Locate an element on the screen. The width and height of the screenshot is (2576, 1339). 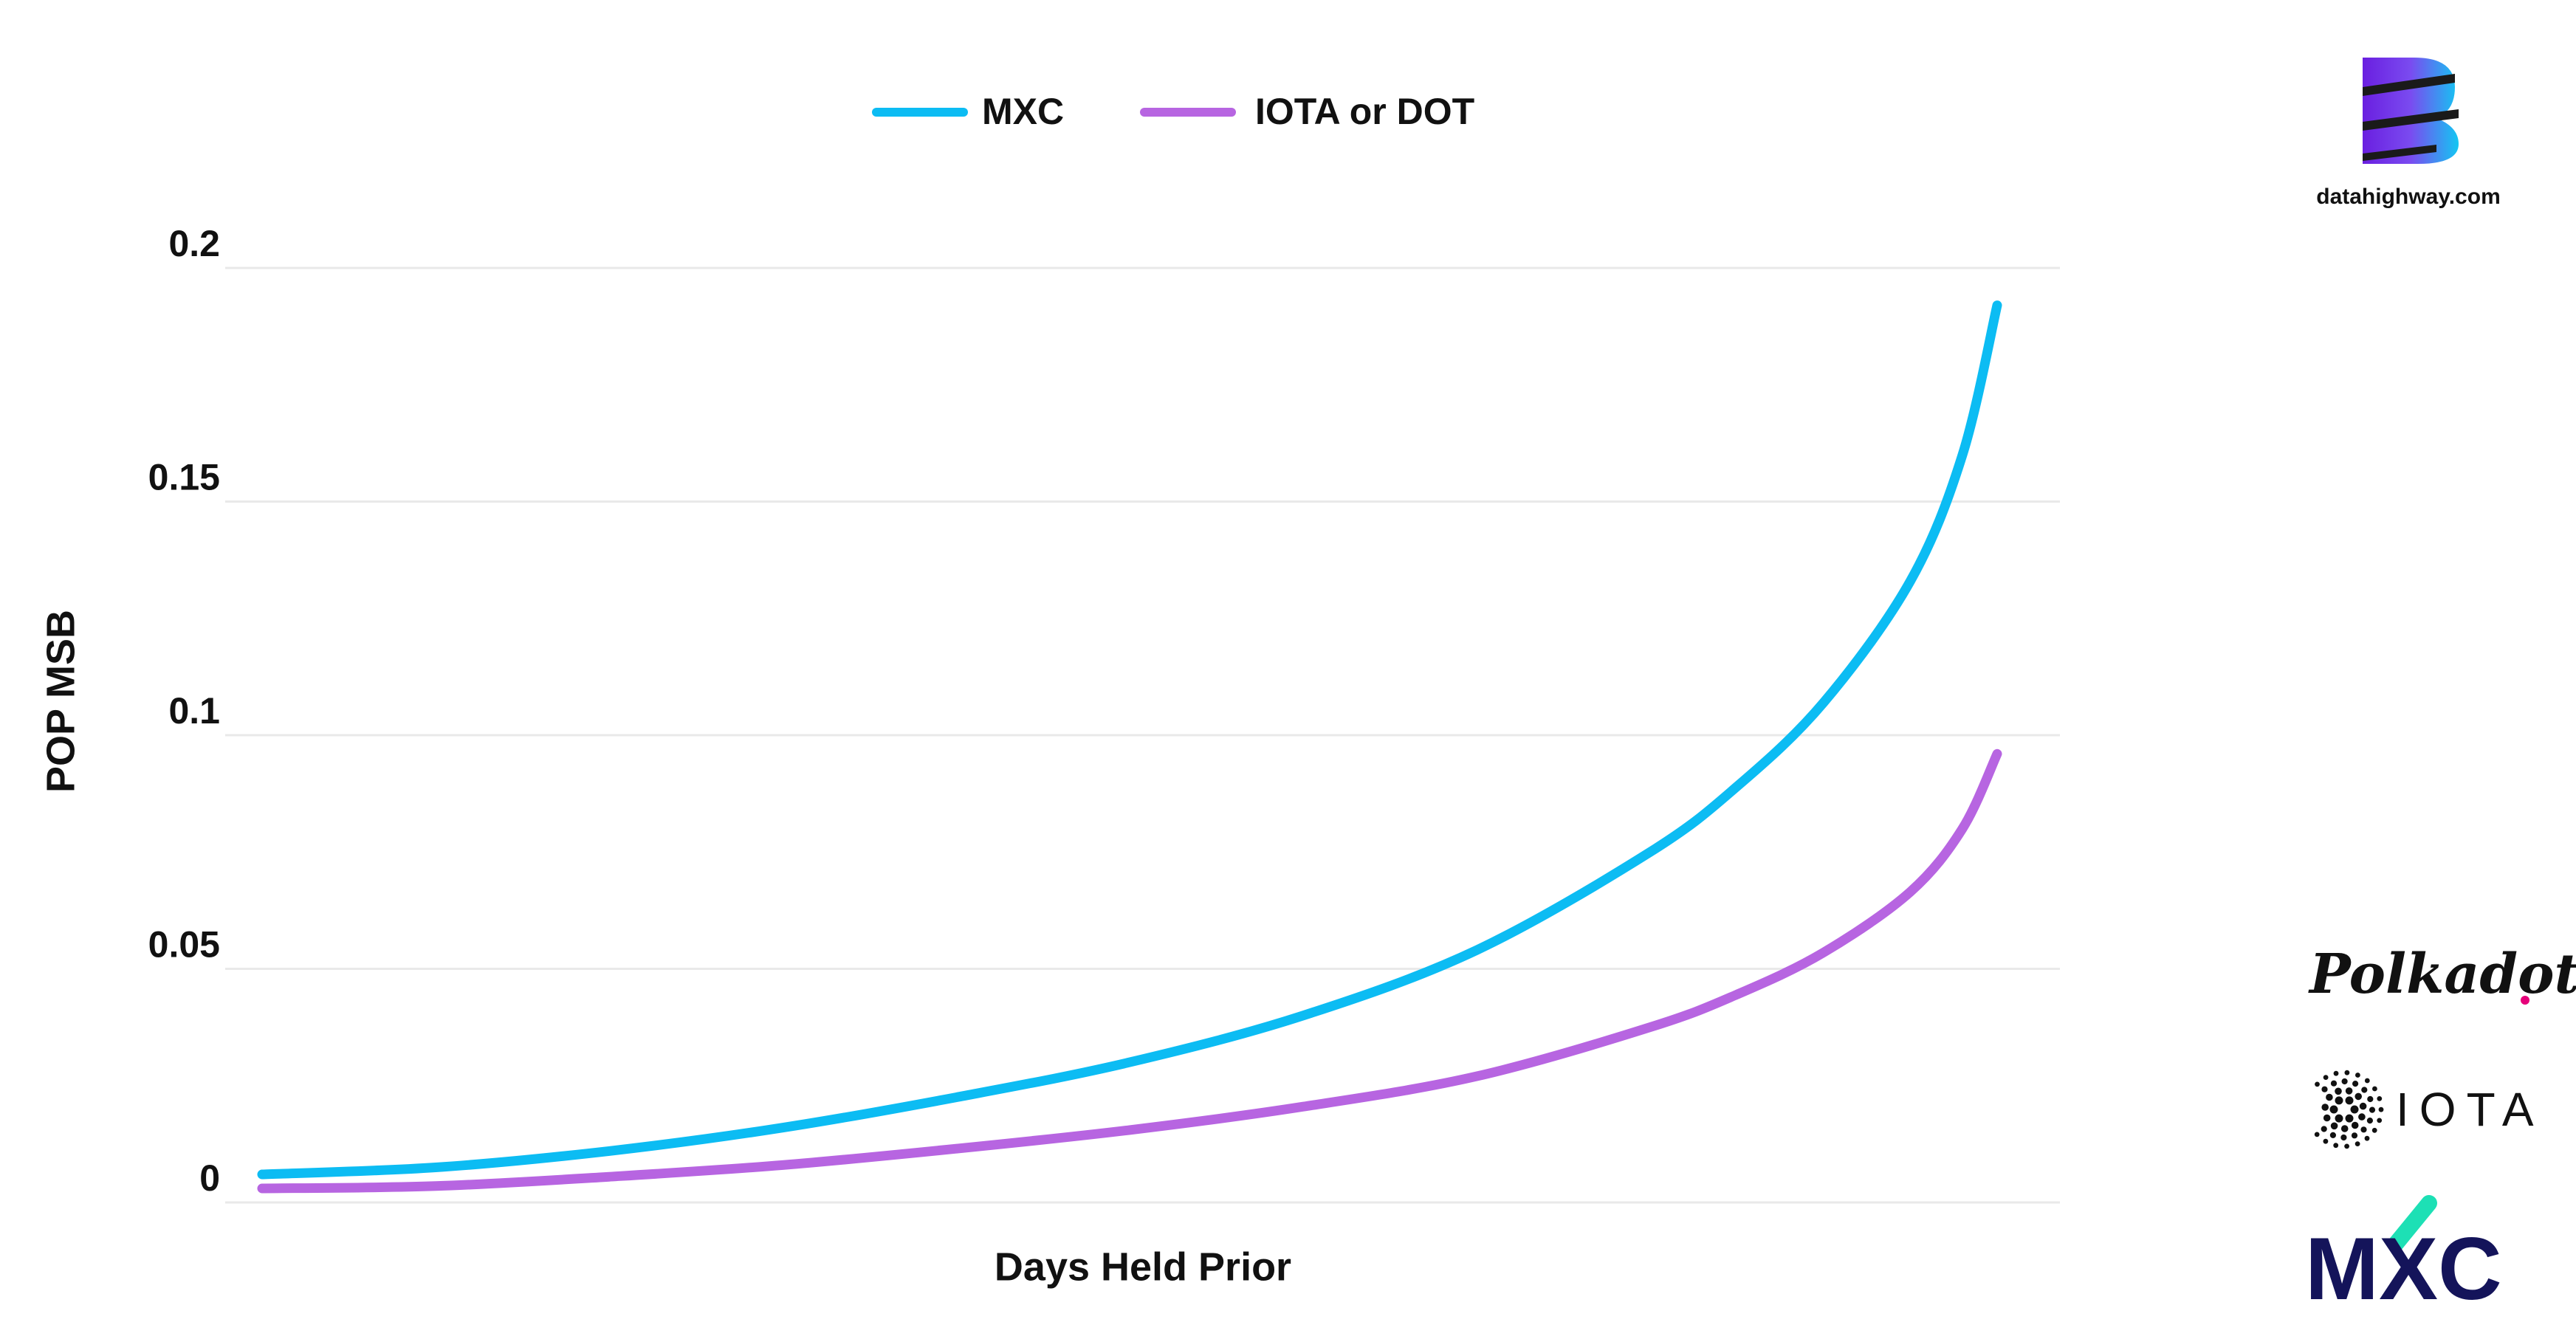
polkadot-logo-text: Polkadot is located at coordinates (2442, 975).